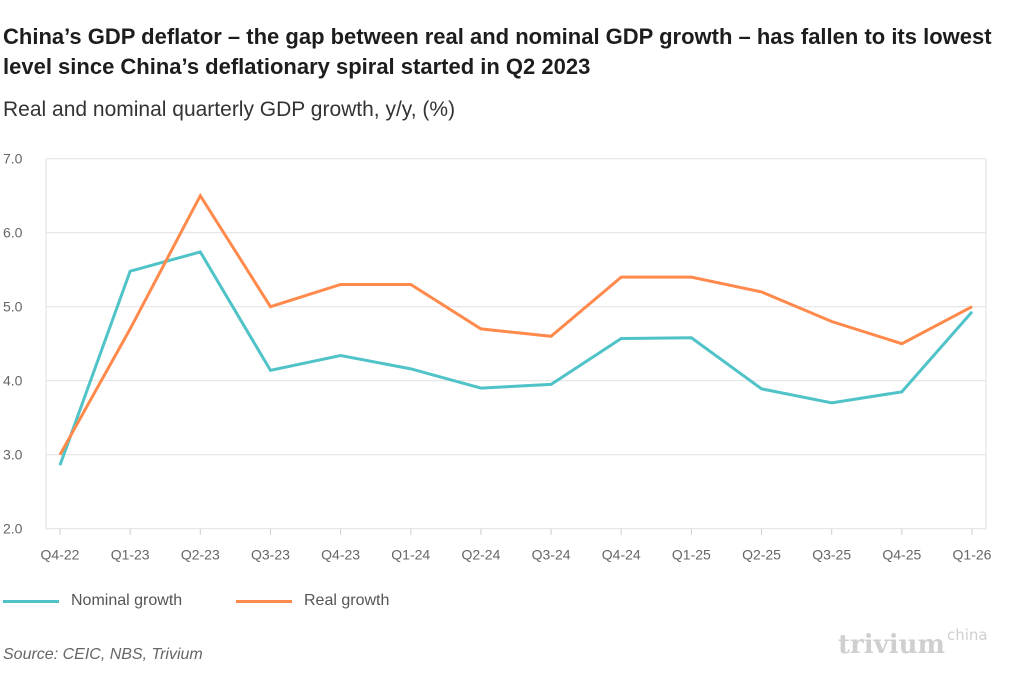 This screenshot has height=696, width=1024. I want to click on source-note: Source: CEIC, NBS, Trivium, so click(103, 654).